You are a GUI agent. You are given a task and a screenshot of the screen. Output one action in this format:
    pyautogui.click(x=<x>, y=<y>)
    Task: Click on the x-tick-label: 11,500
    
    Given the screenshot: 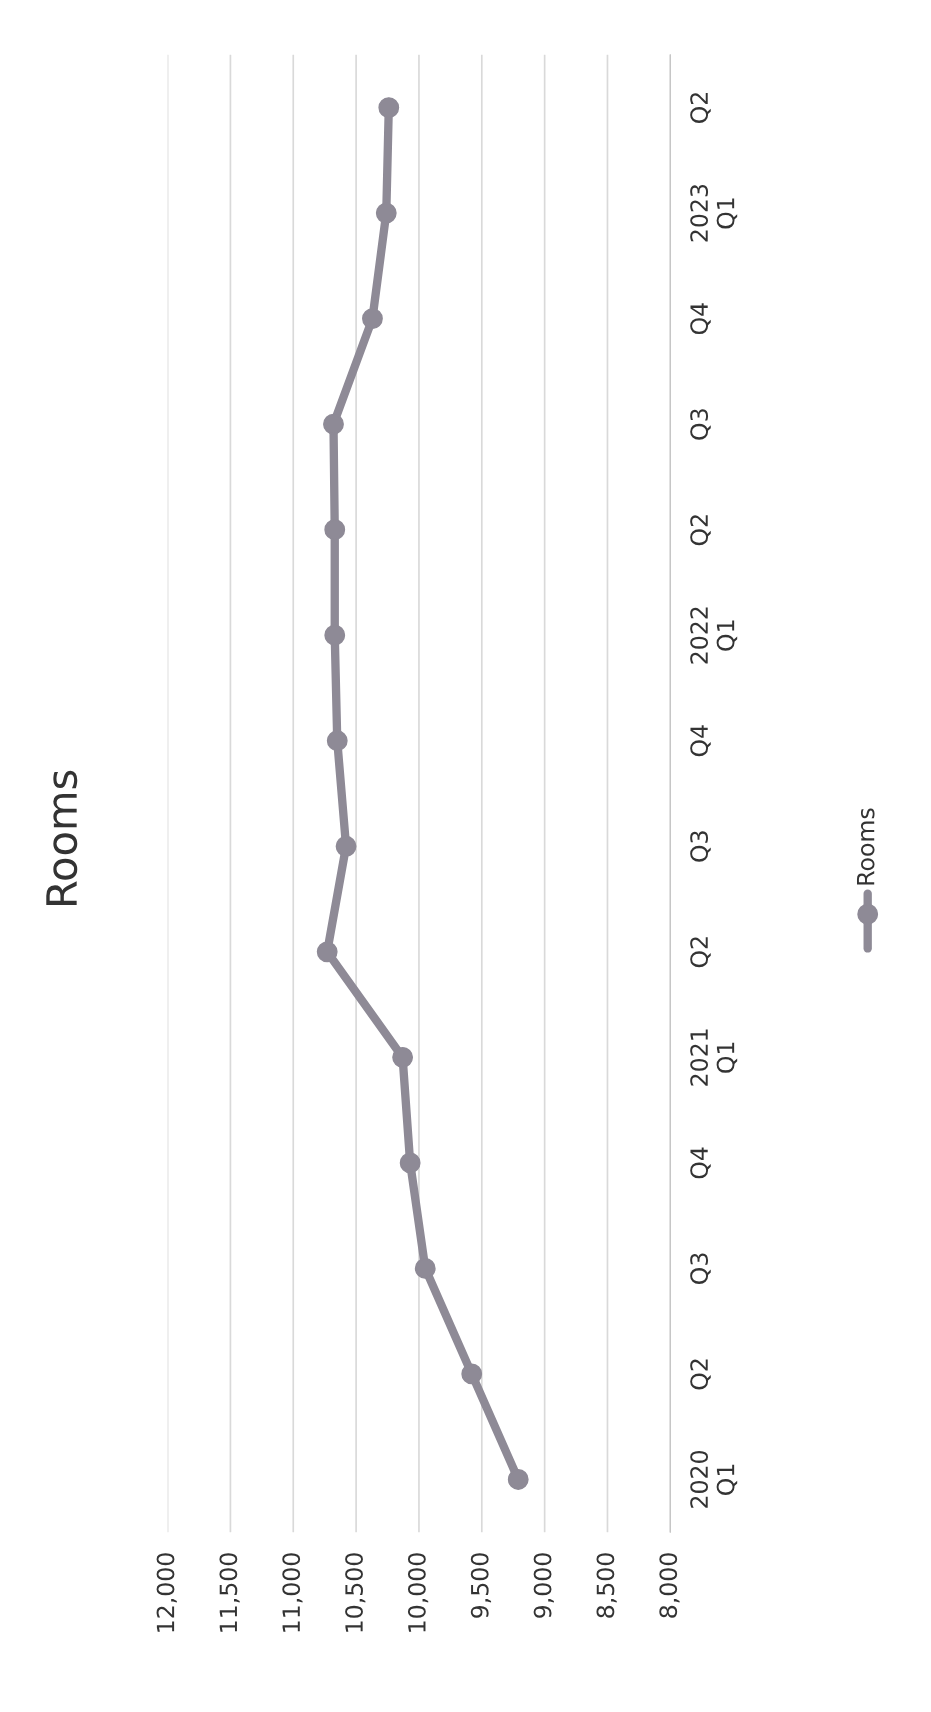 What is the action you would take?
    pyautogui.click(x=229, y=1592)
    